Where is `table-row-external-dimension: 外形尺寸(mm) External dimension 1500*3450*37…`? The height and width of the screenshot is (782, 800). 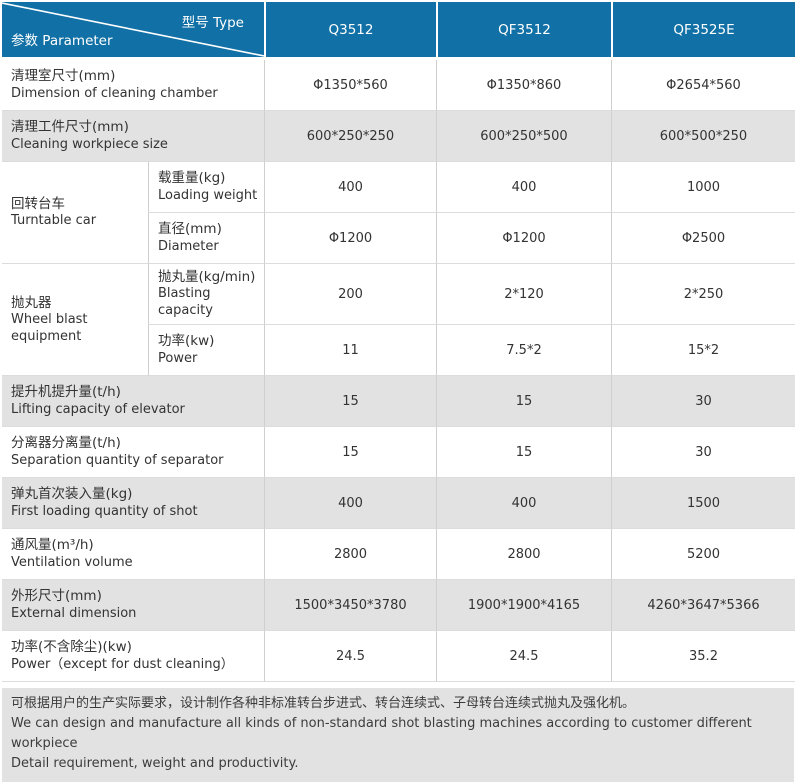 table-row-external-dimension: 外形尺寸(mm) External dimension 1500*3450*37… is located at coordinates (398, 605).